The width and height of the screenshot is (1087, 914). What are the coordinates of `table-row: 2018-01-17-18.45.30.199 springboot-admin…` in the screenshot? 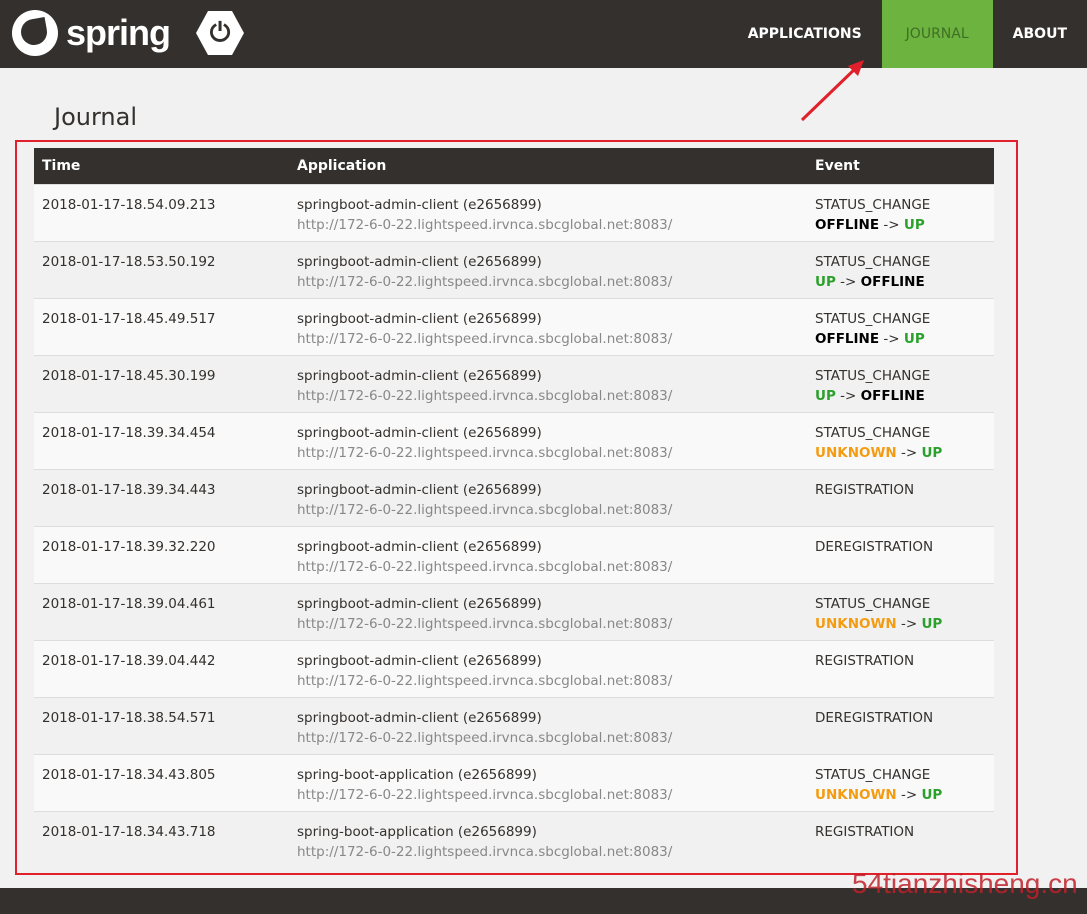 It's located at (514, 383).